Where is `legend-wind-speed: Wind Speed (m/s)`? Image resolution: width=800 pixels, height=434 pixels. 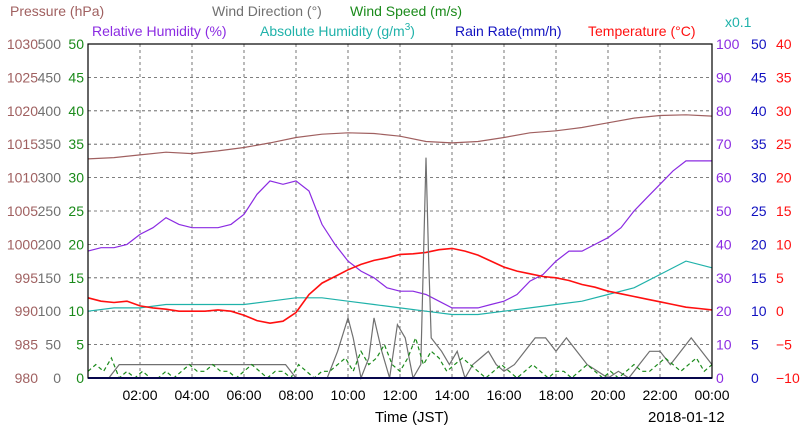
legend-wind-speed: Wind Speed (m/s) is located at coordinates (406, 11).